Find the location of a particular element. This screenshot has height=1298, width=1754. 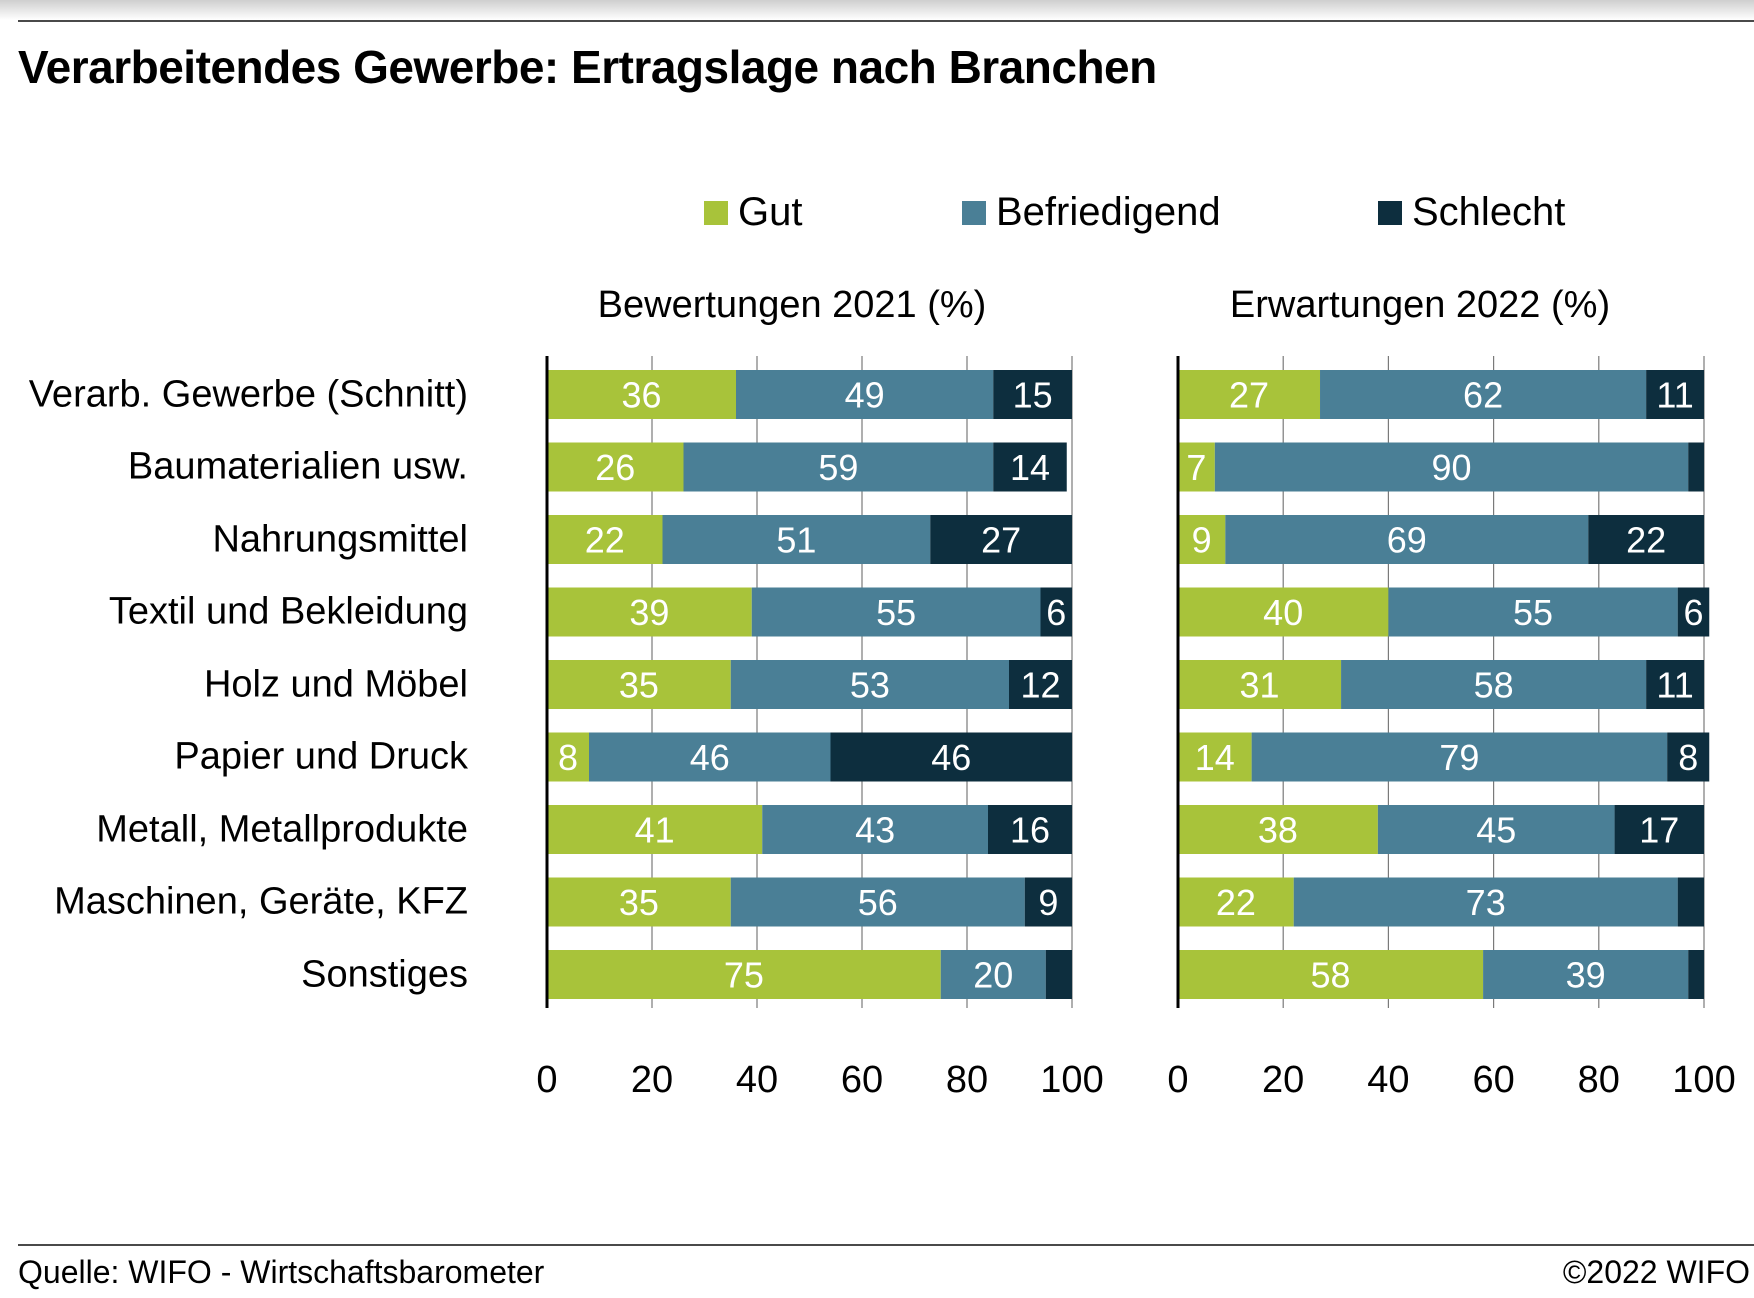

data-label-2021-metall-metallprodukte-gut: 41 is located at coordinates (655, 830).